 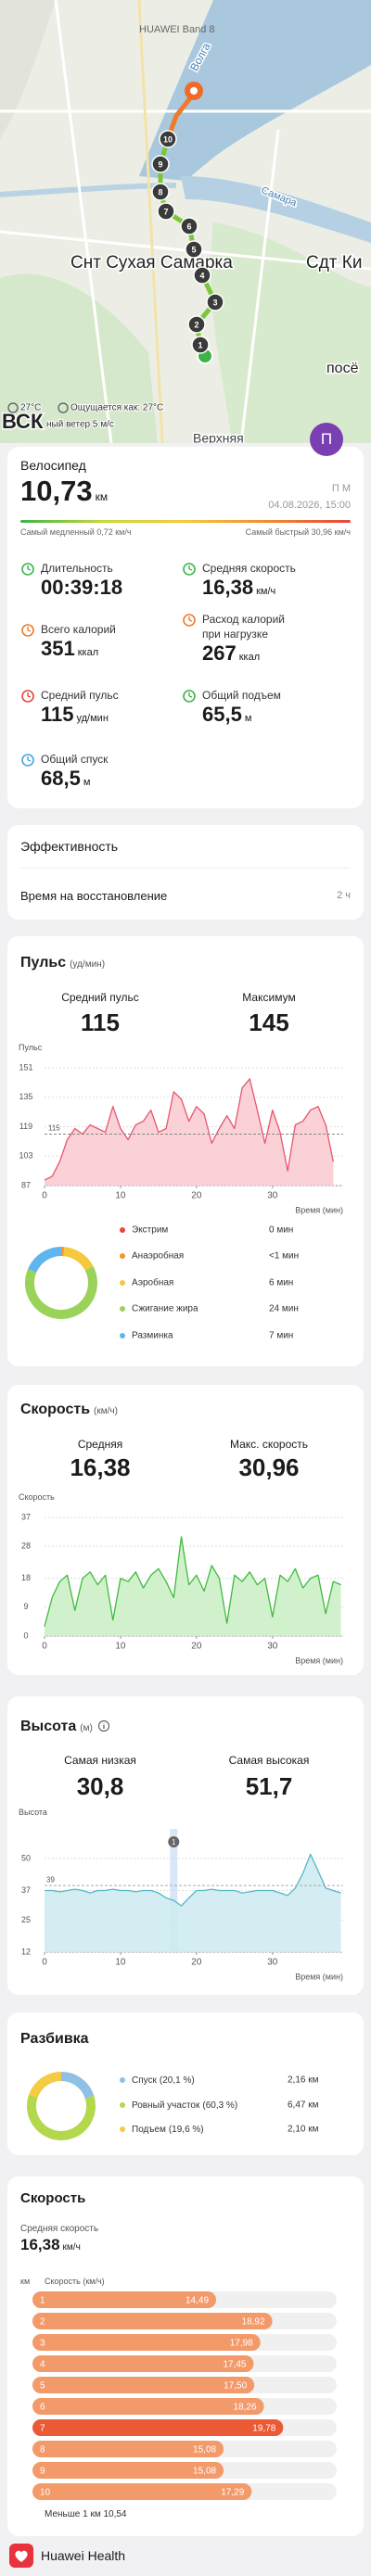 I want to click on route-marker-label: 9, so click(x=160, y=164).